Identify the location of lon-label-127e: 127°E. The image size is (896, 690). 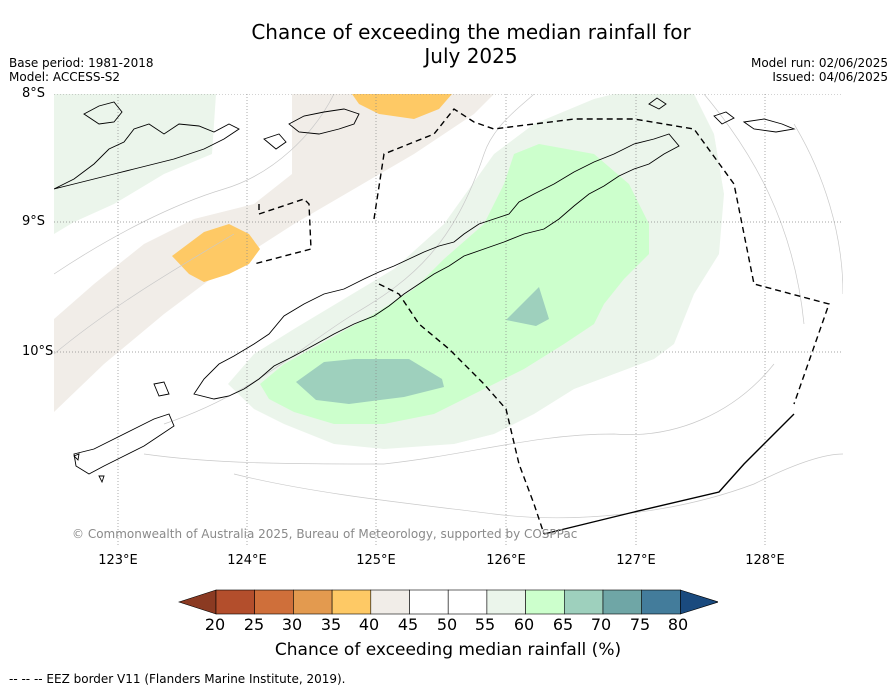
(636, 560).